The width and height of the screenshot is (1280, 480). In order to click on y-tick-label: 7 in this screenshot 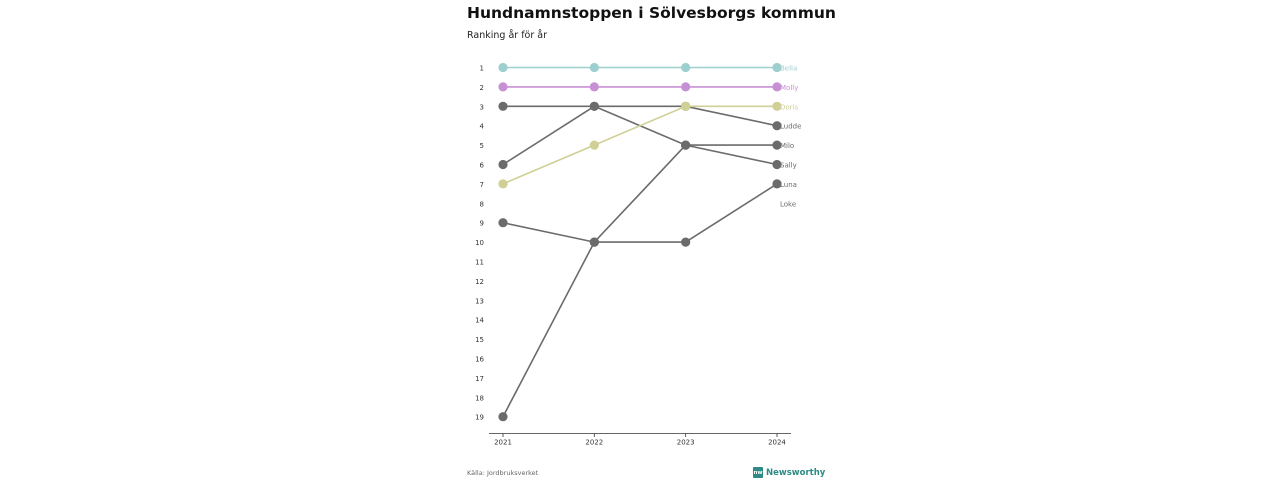, I will do `click(482, 185)`.